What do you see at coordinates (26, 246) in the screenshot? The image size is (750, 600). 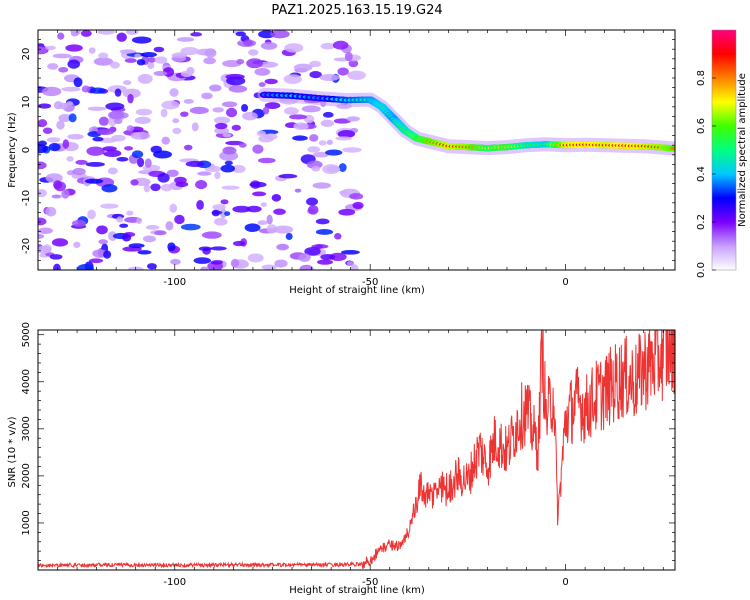 I see `y-tick-label: -20` at bounding box center [26, 246].